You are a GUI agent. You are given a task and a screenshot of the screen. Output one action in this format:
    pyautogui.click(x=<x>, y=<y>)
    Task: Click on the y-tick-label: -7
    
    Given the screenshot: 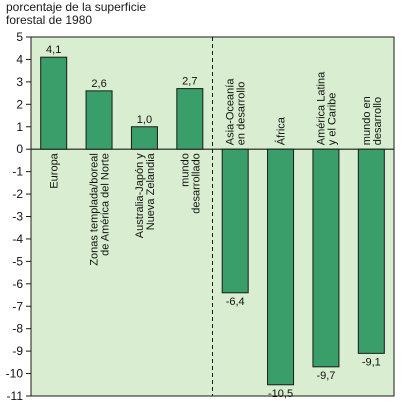 What is the action you would take?
    pyautogui.click(x=17, y=306)
    